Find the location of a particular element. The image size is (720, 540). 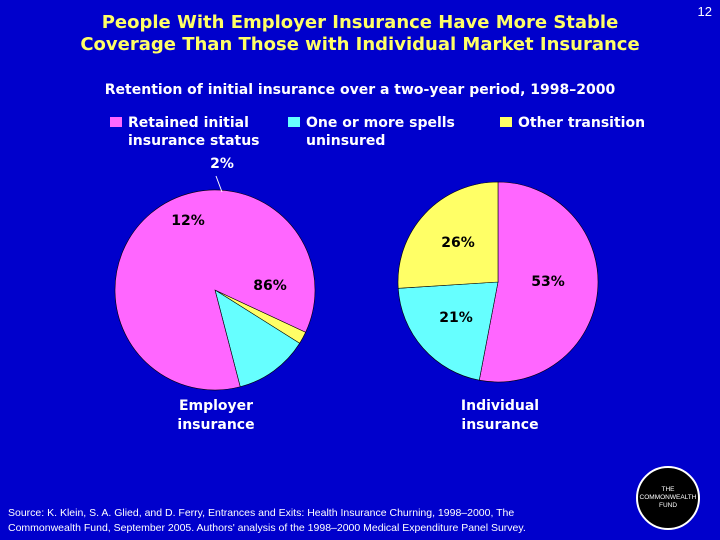

legend-item-other: Other transition is located at coordinates (572, 123).